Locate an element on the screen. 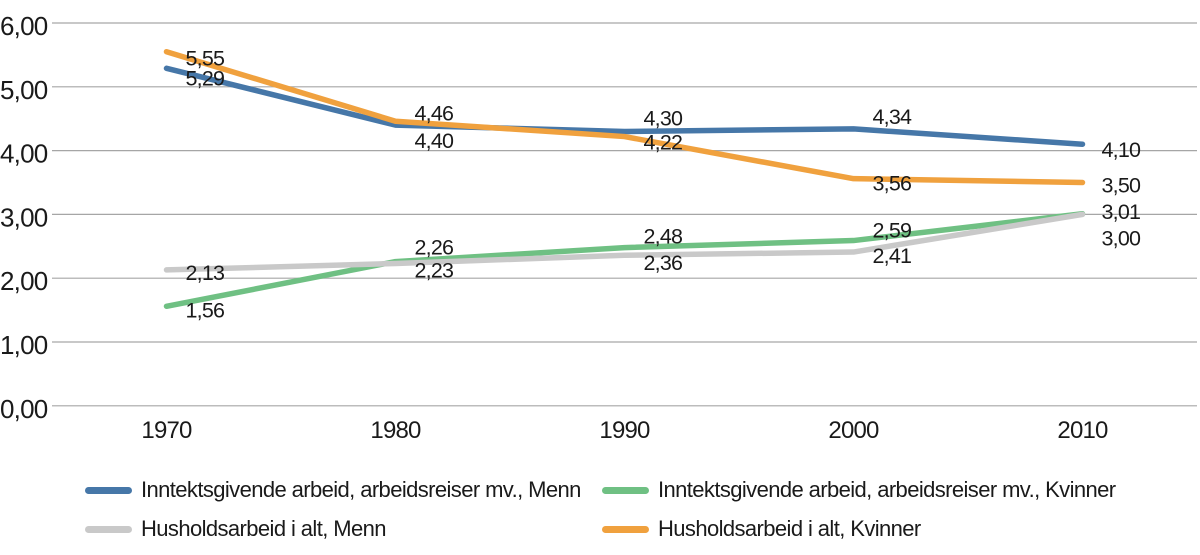  x-tick-label: 1990 is located at coordinates (624, 430).